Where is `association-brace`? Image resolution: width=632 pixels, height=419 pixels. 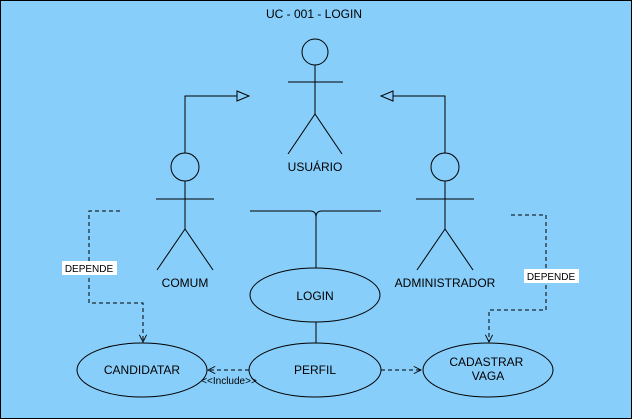 association-brace is located at coordinates (315, 239).